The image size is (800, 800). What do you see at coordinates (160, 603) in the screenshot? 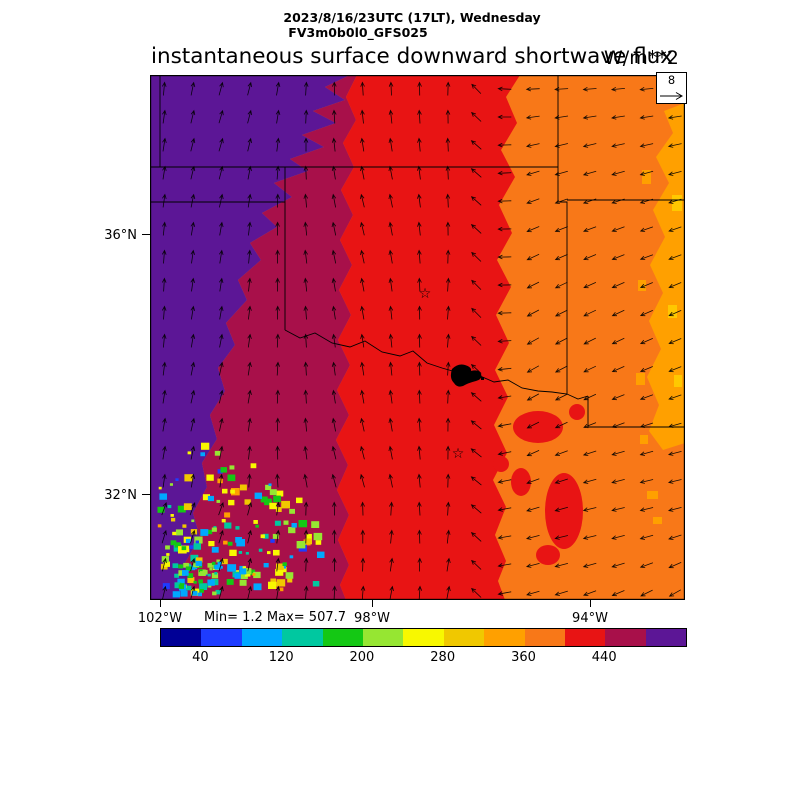
I see `lon-tick-102w` at bounding box center [160, 603].